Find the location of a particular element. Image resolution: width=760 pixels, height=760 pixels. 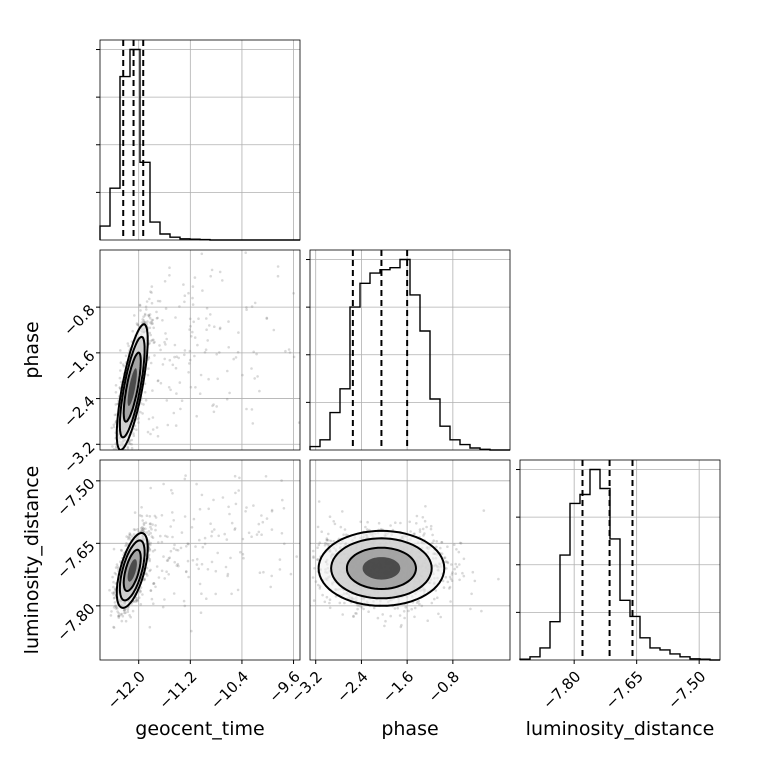

x-tick-label: −10.4 is located at coordinates (229, 690).